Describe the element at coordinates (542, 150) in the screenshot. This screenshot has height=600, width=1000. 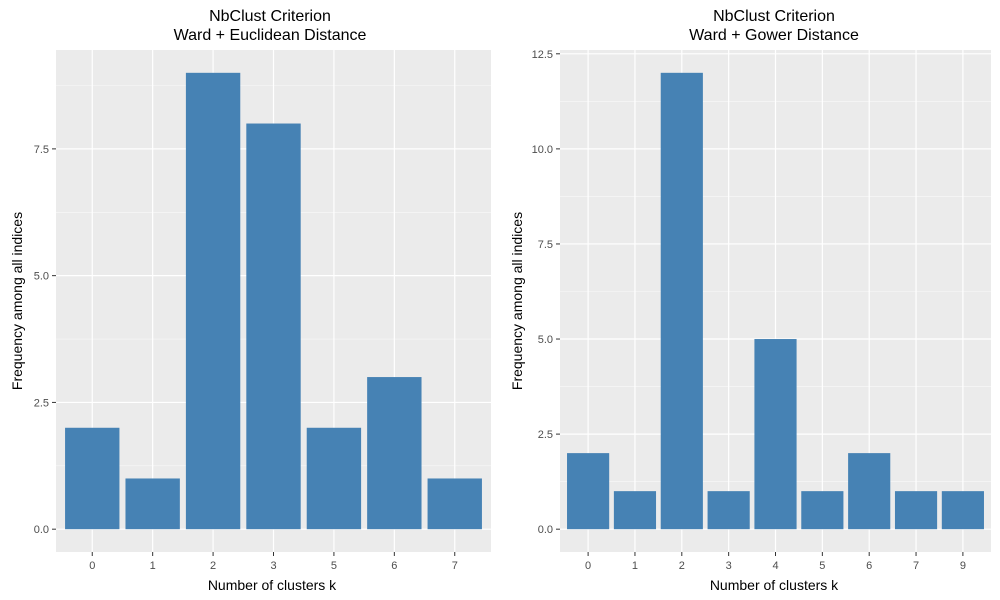
I see `y-tick-label: 10.0` at that location.